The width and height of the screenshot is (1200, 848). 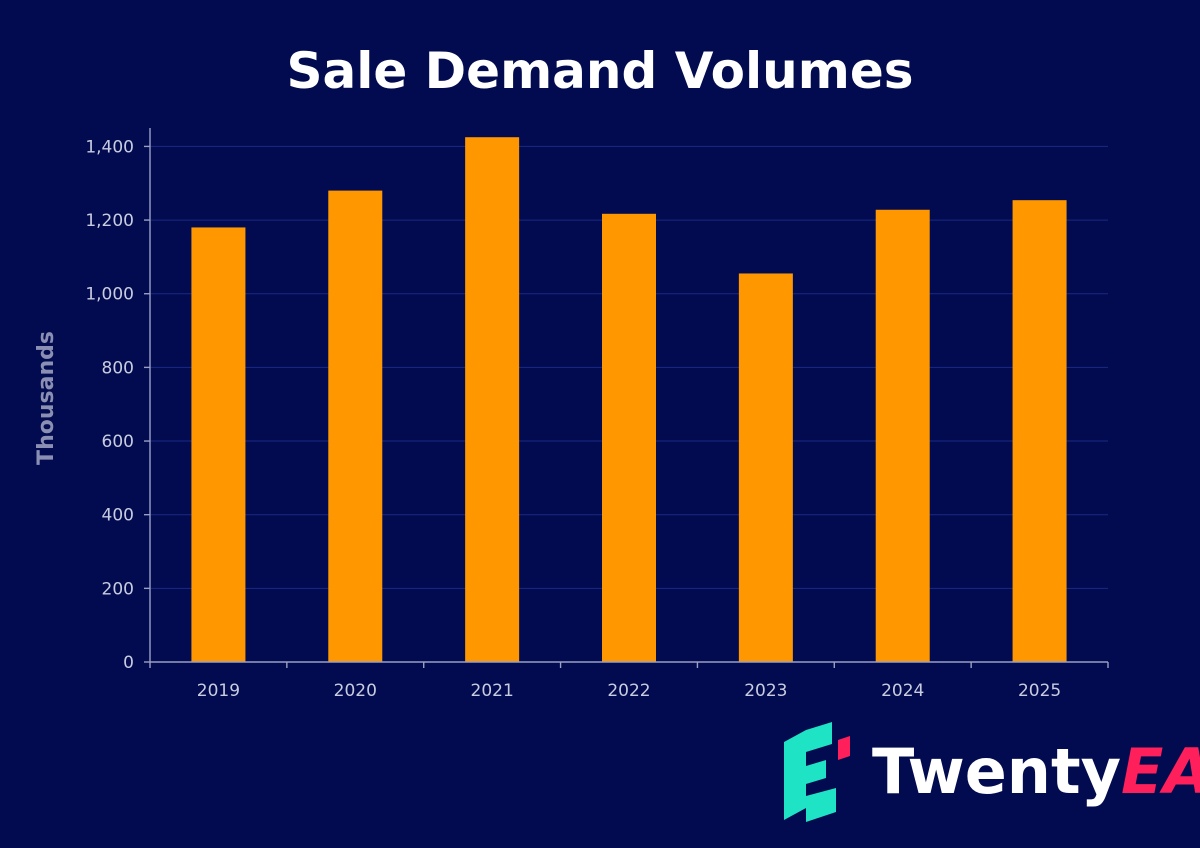 I want to click on brand-name: TwentyEA, so click(x=1036, y=771).